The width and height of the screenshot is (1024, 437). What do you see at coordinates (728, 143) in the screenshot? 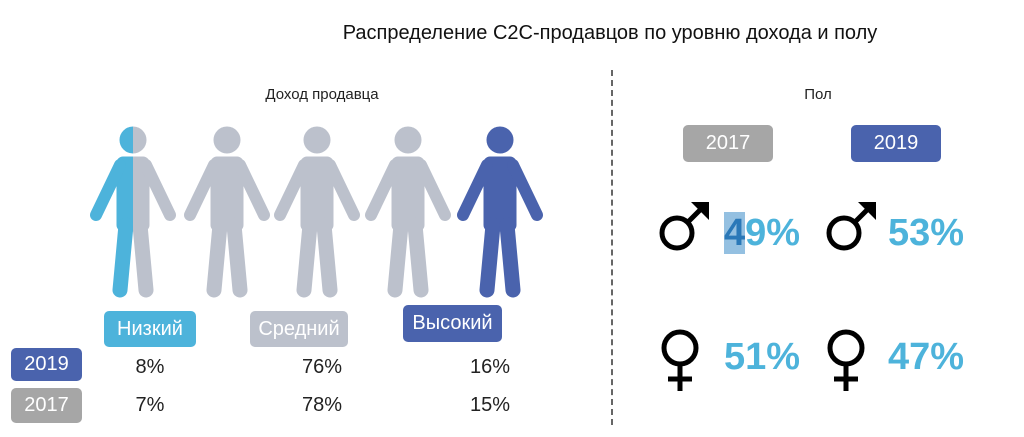
I see `gender-year-2017-tag: 2017` at bounding box center [728, 143].